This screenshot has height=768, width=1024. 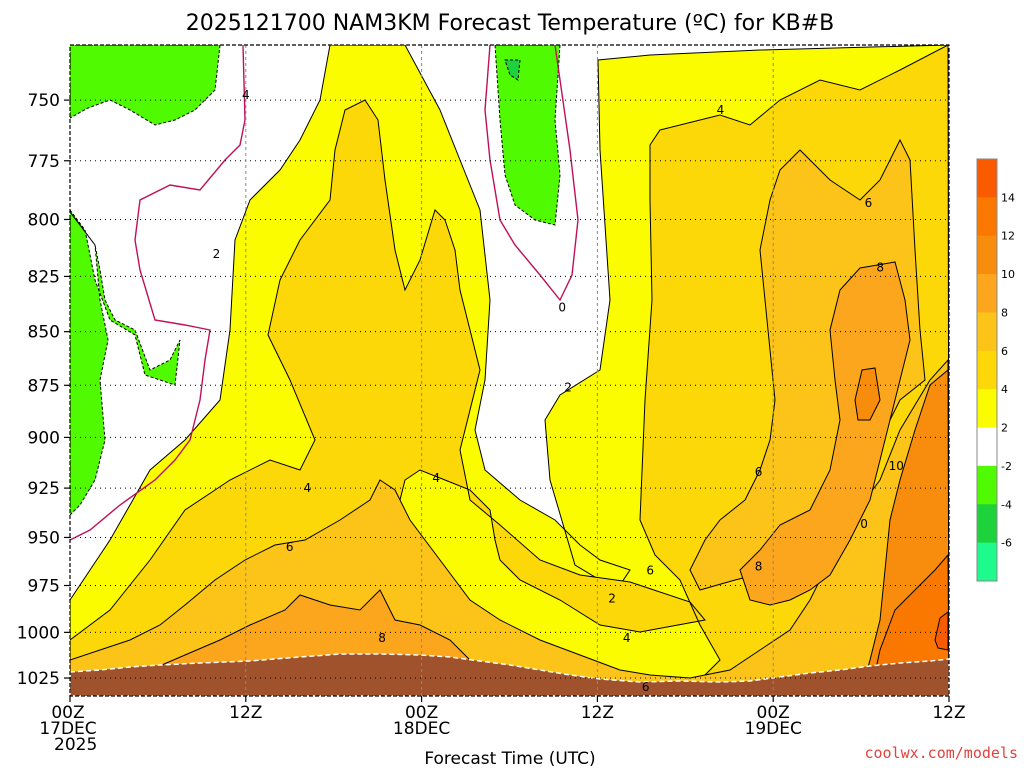 I want to click on contour-label-13: 6, so click(x=869, y=203).